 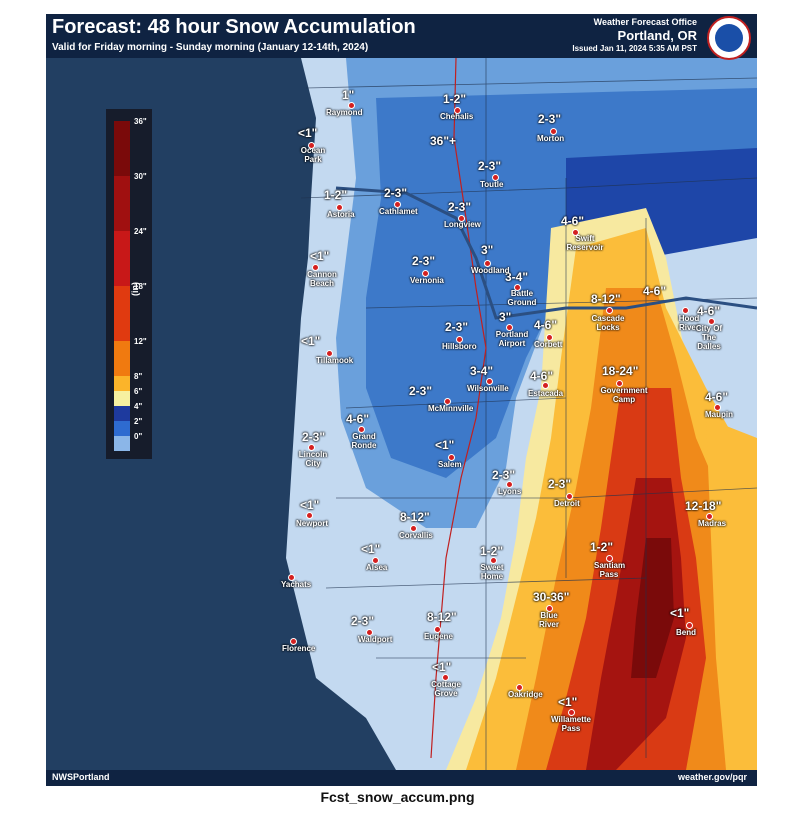 What do you see at coordinates (81, 777) in the screenshot?
I see `social-handle: NWSPortland` at bounding box center [81, 777].